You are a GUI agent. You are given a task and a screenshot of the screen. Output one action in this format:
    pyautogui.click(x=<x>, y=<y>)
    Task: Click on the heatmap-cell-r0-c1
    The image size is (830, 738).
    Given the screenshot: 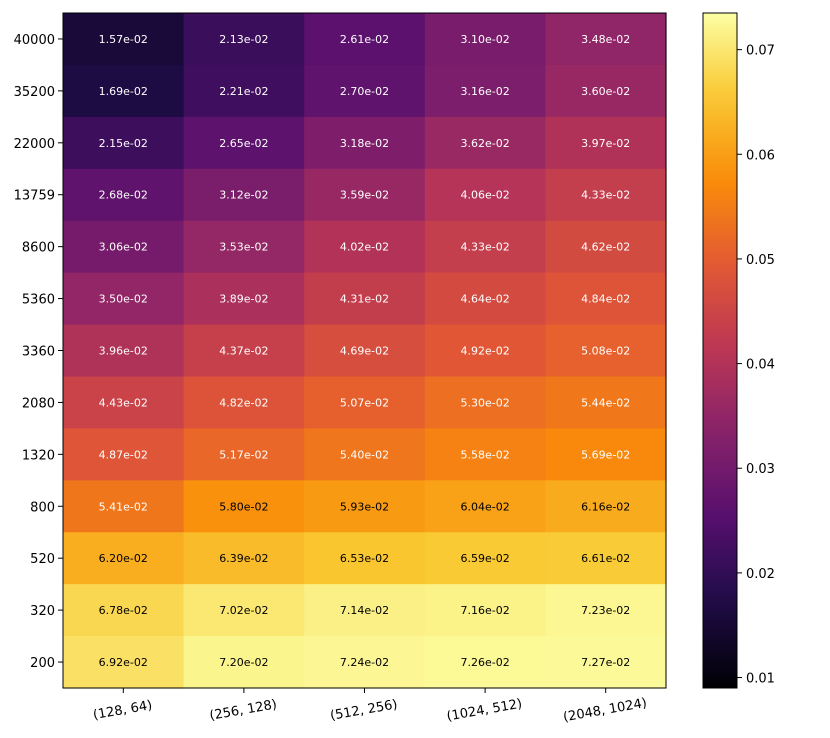 What is the action you would take?
    pyautogui.click(x=244, y=39)
    